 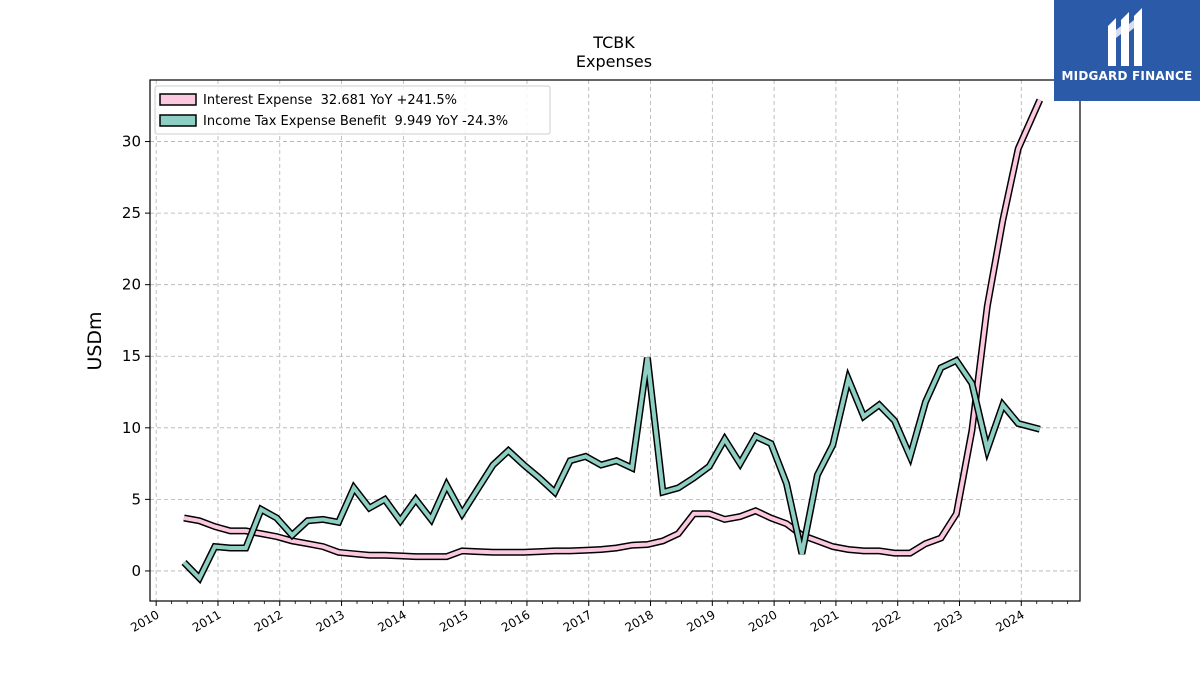 I want to click on y-axis: 0 5 10 15 20 25 30, so click(x=136, y=356).